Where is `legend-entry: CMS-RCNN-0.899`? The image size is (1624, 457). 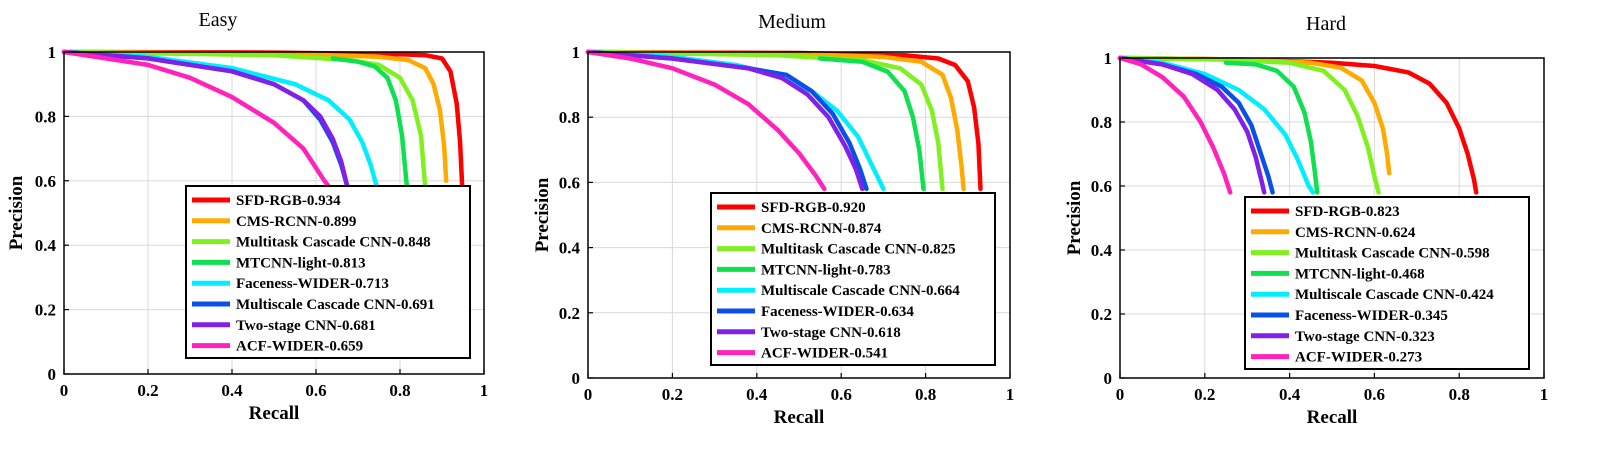
legend-entry: CMS-RCNN-0.899 is located at coordinates (296, 222).